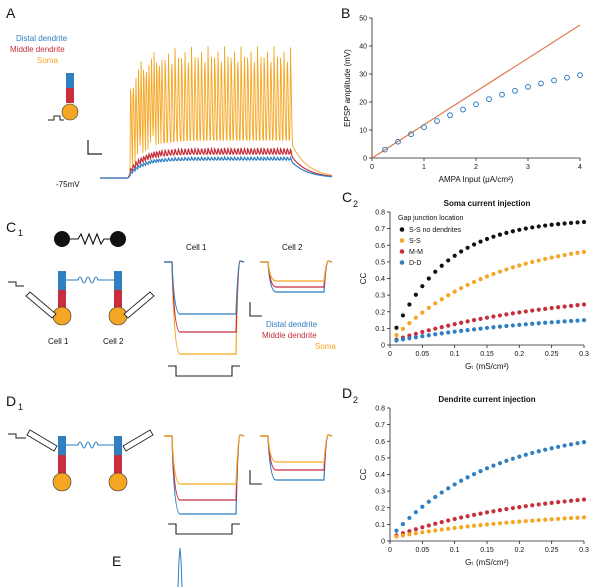  I want to click on x-tick-label: 0, so click(390, 354).